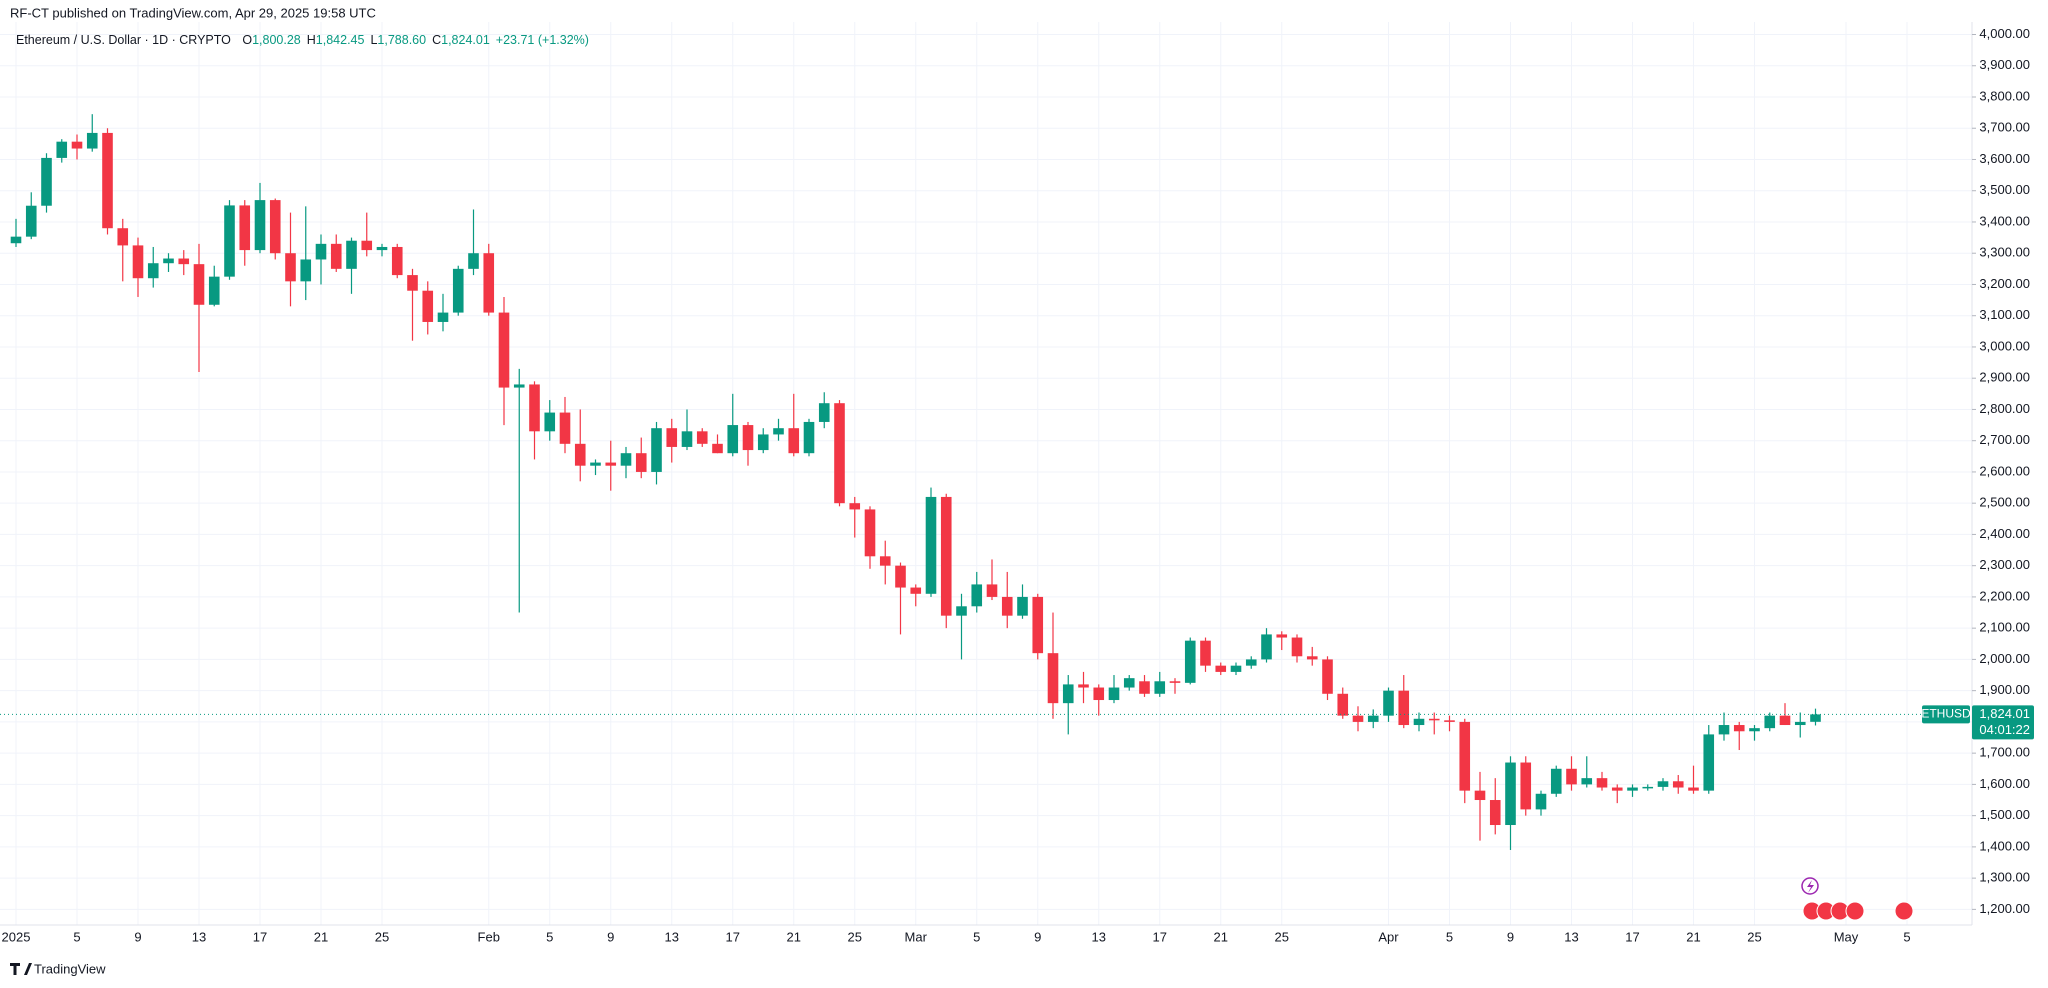 The image size is (2048, 988). Describe the element at coordinates (2004, 533) in the screenshot. I see `y-tick-label: 2,400.00` at that location.